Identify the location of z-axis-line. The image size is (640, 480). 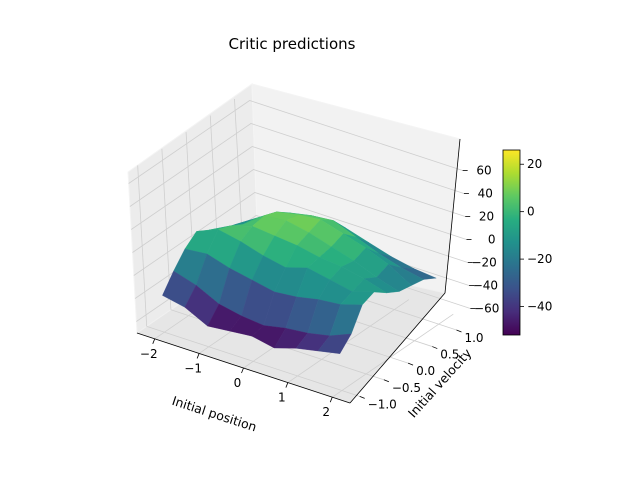
(452, 216).